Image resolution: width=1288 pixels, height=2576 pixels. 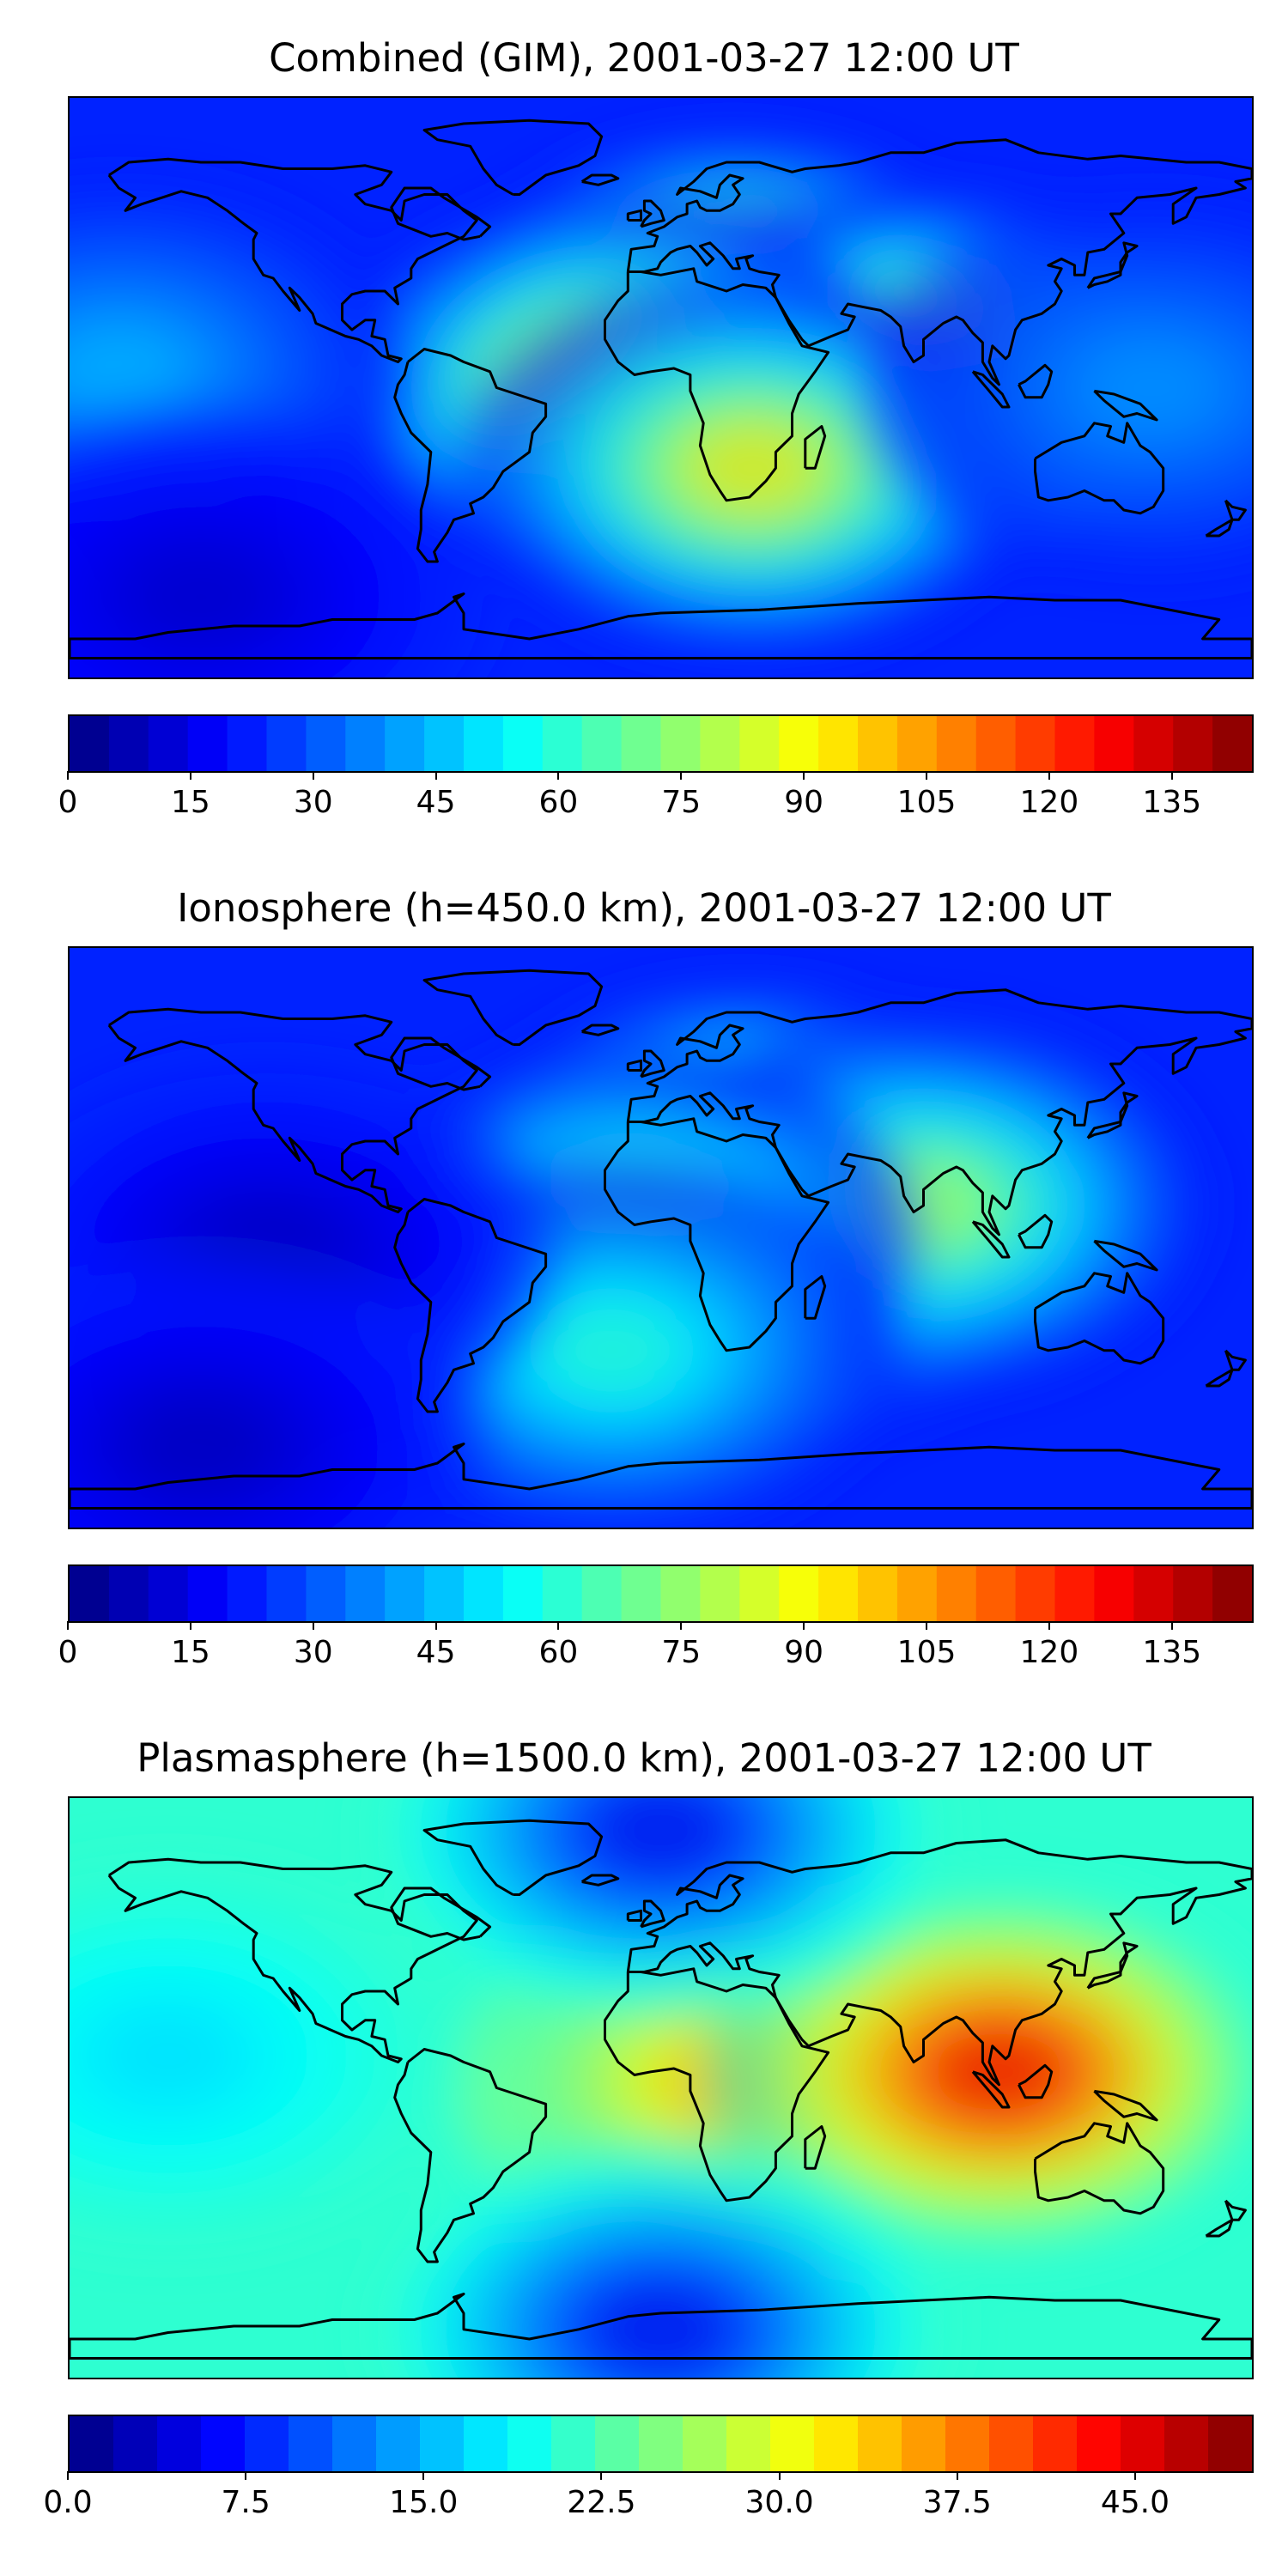 What do you see at coordinates (804, 802) in the screenshot?
I see `colorbar-tick-label: 90` at bounding box center [804, 802].